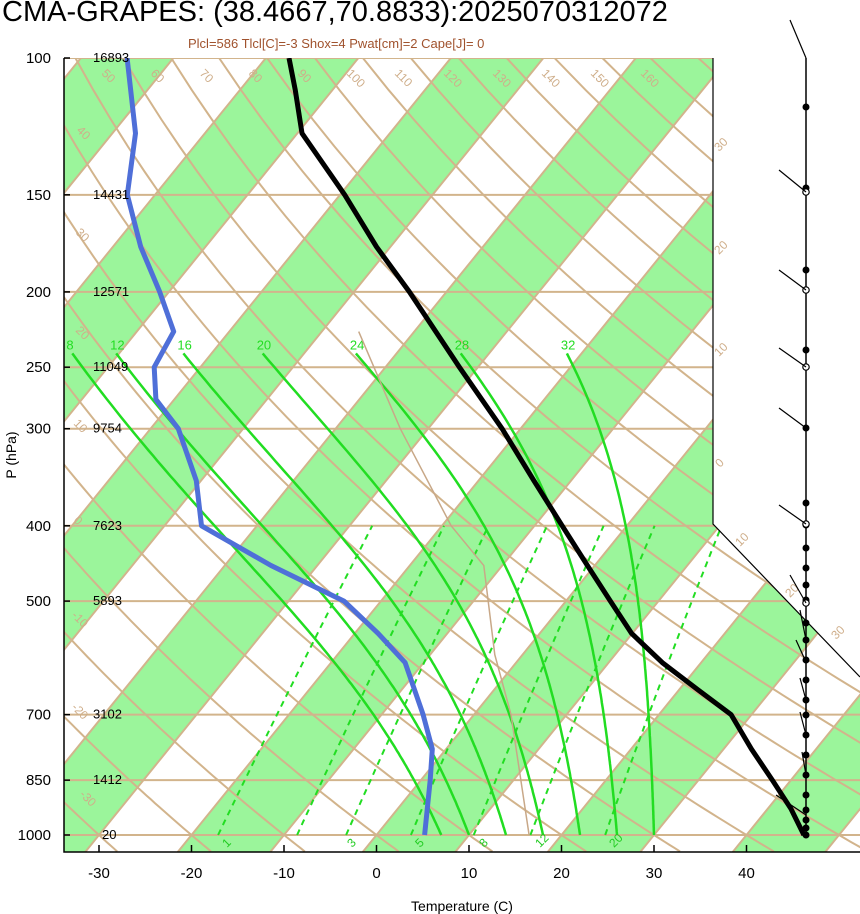  Describe the element at coordinates (38, 195) in the screenshot. I see `y-tick-label: 150` at that location.